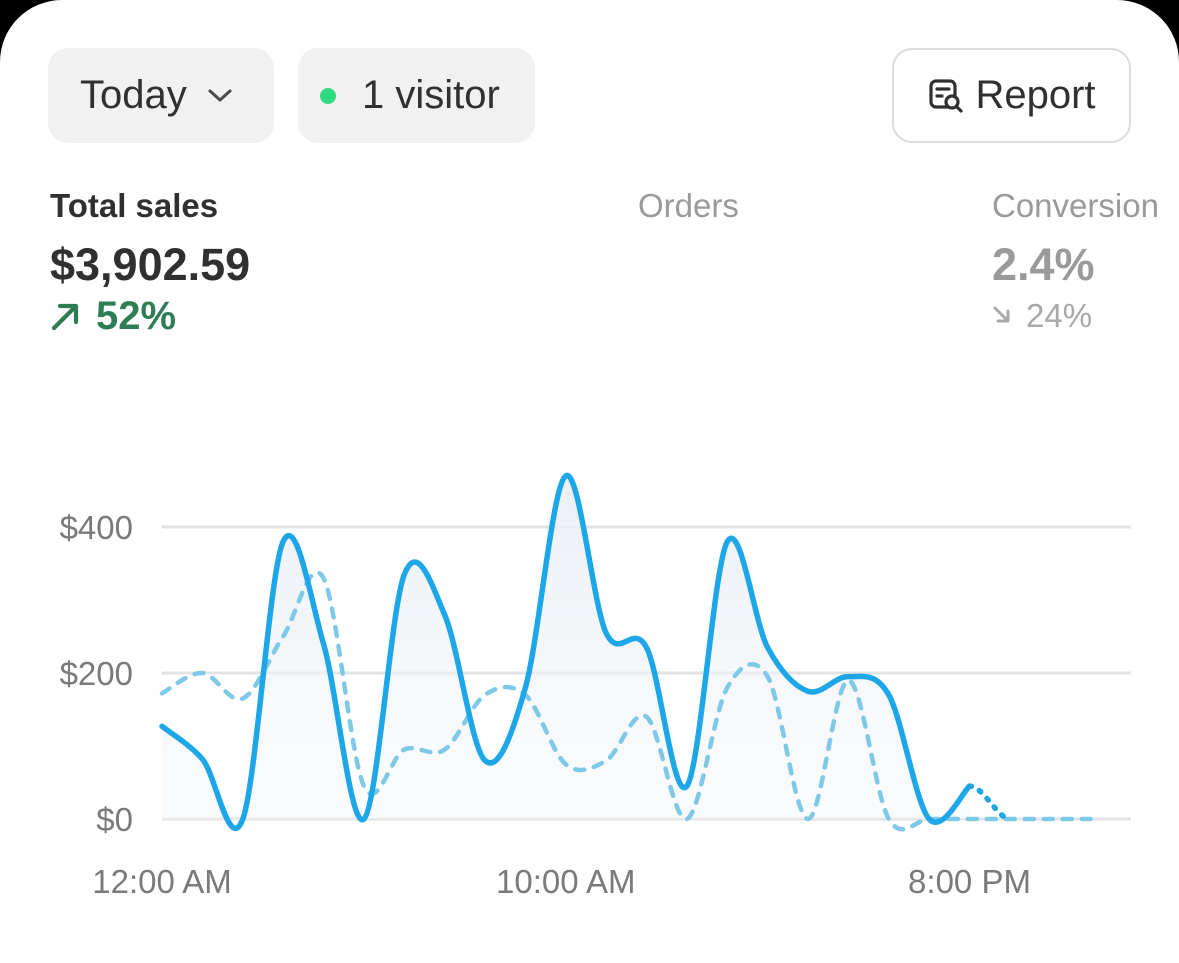 Image resolution: width=1179 pixels, height=963 pixels. Describe the element at coordinates (161, 881) in the screenshot. I see `x-tick-label: 12:00 AM` at that location.